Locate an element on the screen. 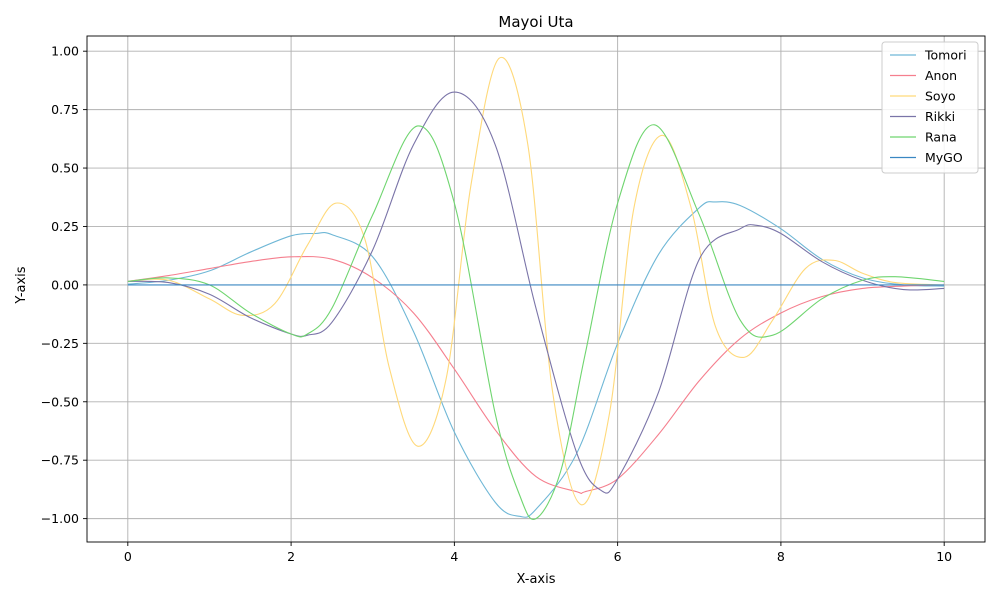  y-tick-label: 0.50 is located at coordinates (65, 168).